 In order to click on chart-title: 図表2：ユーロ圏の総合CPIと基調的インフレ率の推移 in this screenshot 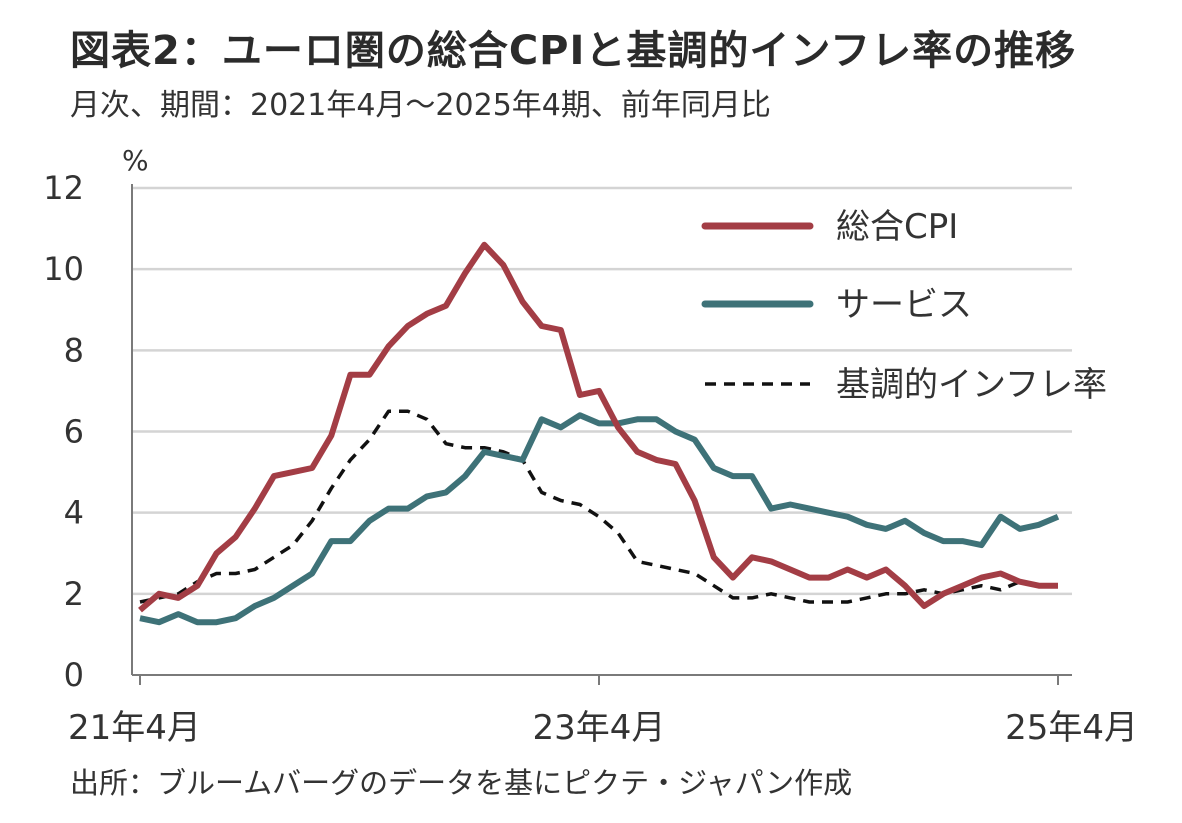, I will do `click(573, 51)`.